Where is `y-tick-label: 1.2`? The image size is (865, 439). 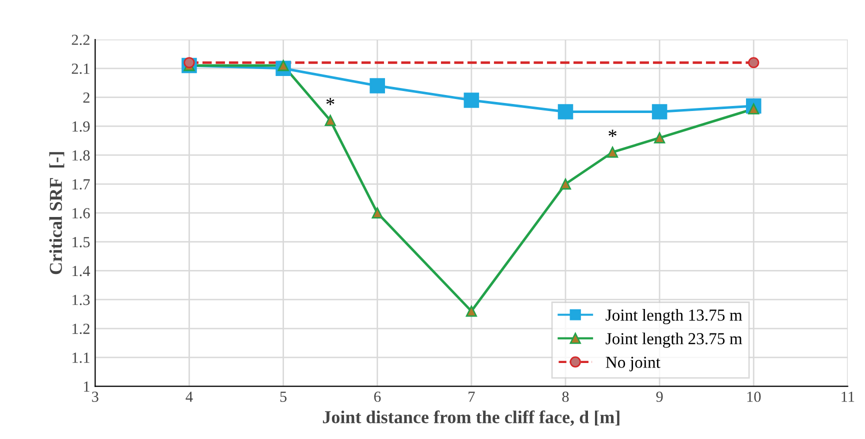
y-tick-label: 1.2 is located at coordinates (81, 329).